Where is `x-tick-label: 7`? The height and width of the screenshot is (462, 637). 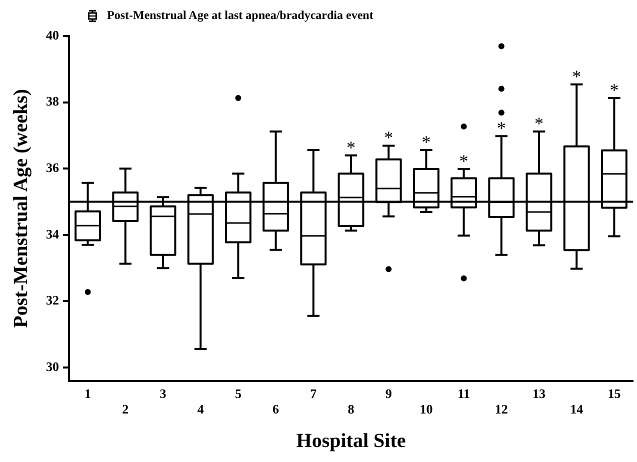
x-tick-label: 7 is located at coordinates (314, 393).